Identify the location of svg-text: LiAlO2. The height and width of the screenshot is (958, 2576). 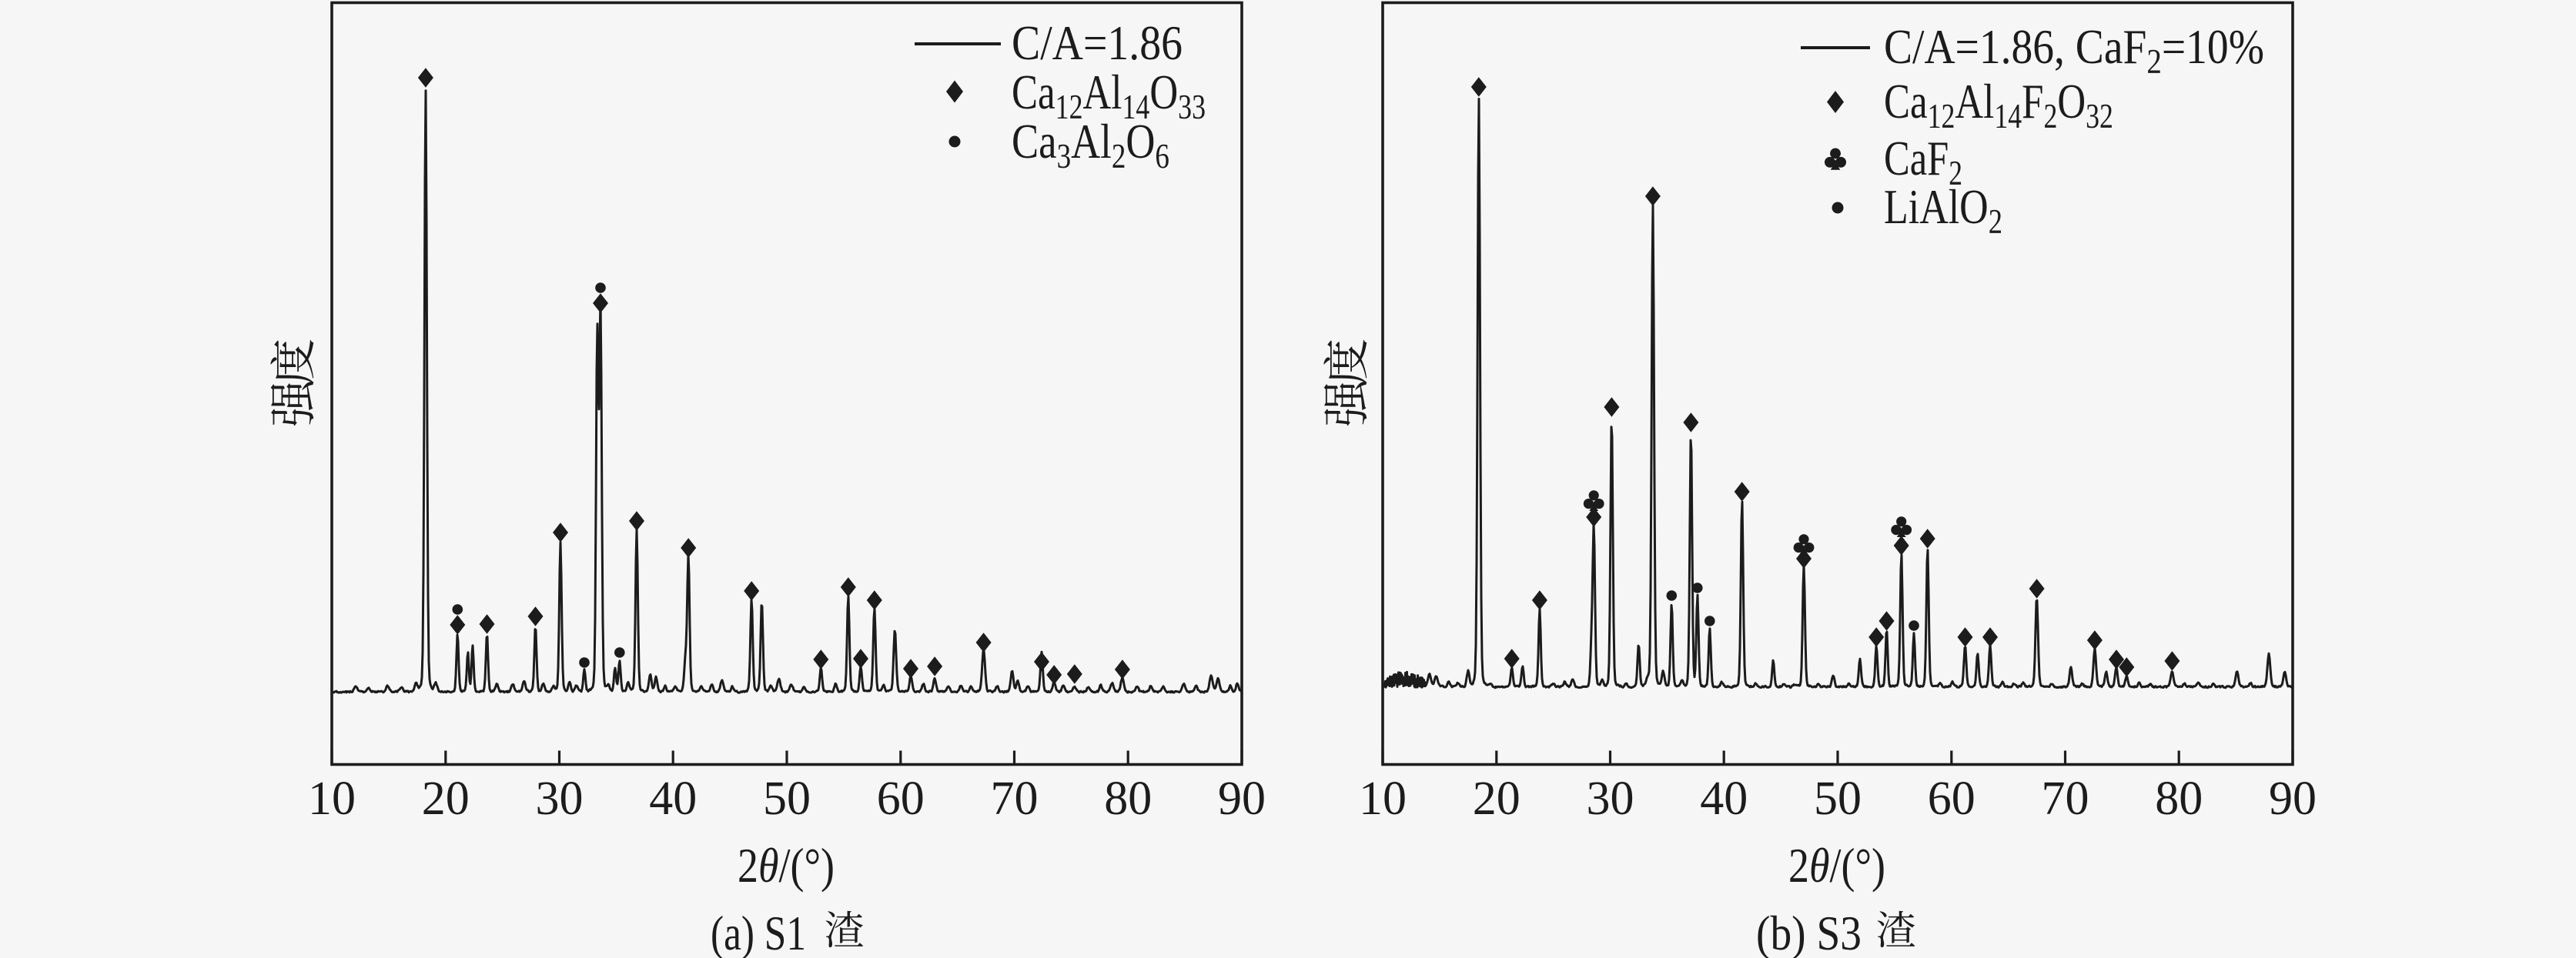
(1943, 210).